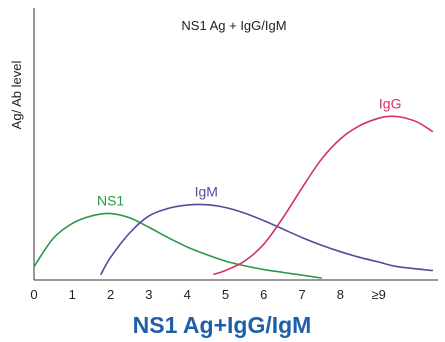 The width and height of the screenshot is (445, 342). Describe the element at coordinates (110, 294) in the screenshot. I see `x-tick-label: 2` at that location.